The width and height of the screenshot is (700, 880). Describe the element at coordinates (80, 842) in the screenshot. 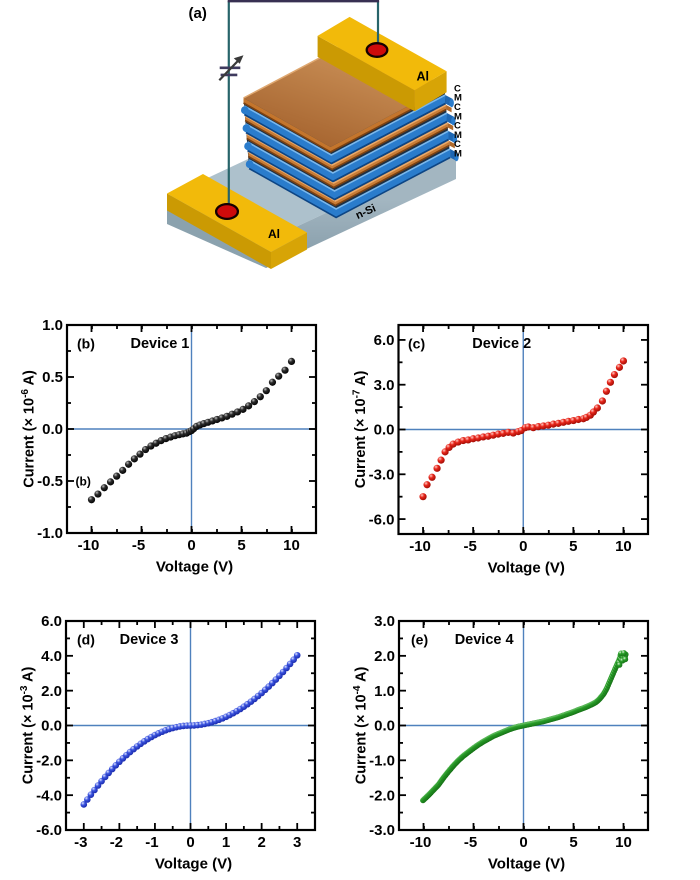

I see `svg-text: -3` at that location.